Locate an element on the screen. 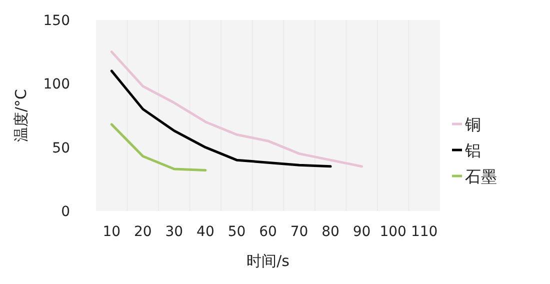 The image size is (550, 284). x-tick-label: 90 is located at coordinates (361, 232).